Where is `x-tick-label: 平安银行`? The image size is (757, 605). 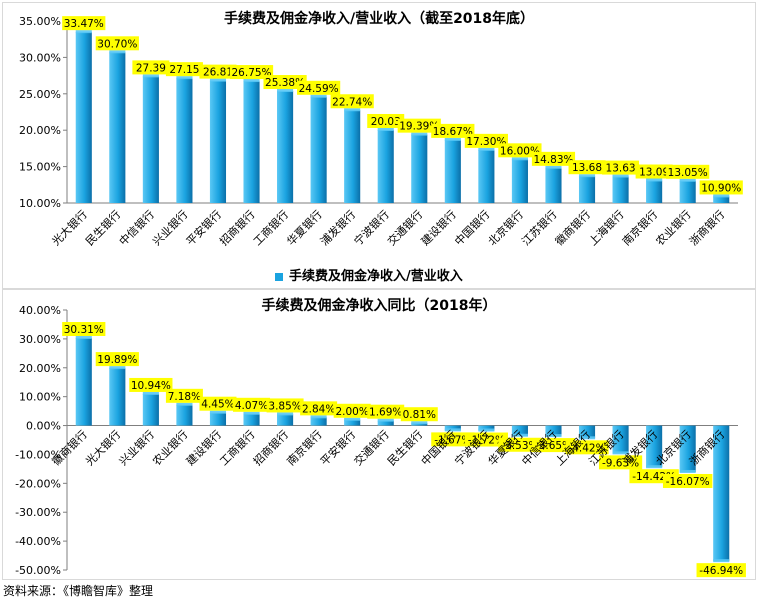 x-tick-label: 平安银行 is located at coordinates (337, 447).